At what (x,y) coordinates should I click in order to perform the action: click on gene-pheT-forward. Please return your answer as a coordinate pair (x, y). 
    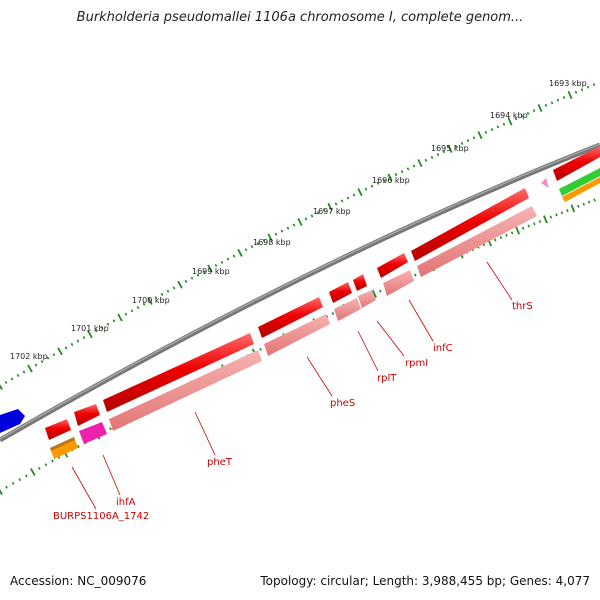
    Looking at the image, I should click on (178, 372).